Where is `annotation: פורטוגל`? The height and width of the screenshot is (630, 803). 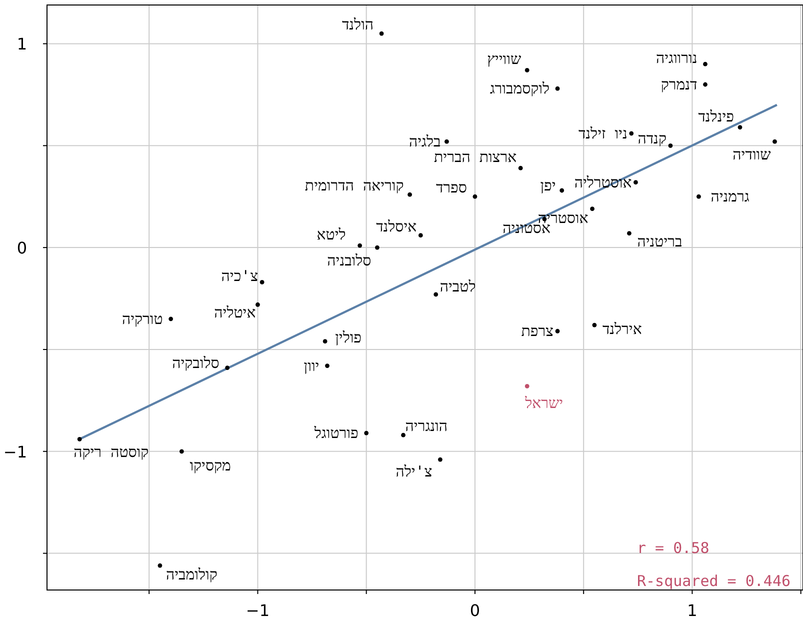
annotation: פורטוגל is located at coordinates (335, 433).